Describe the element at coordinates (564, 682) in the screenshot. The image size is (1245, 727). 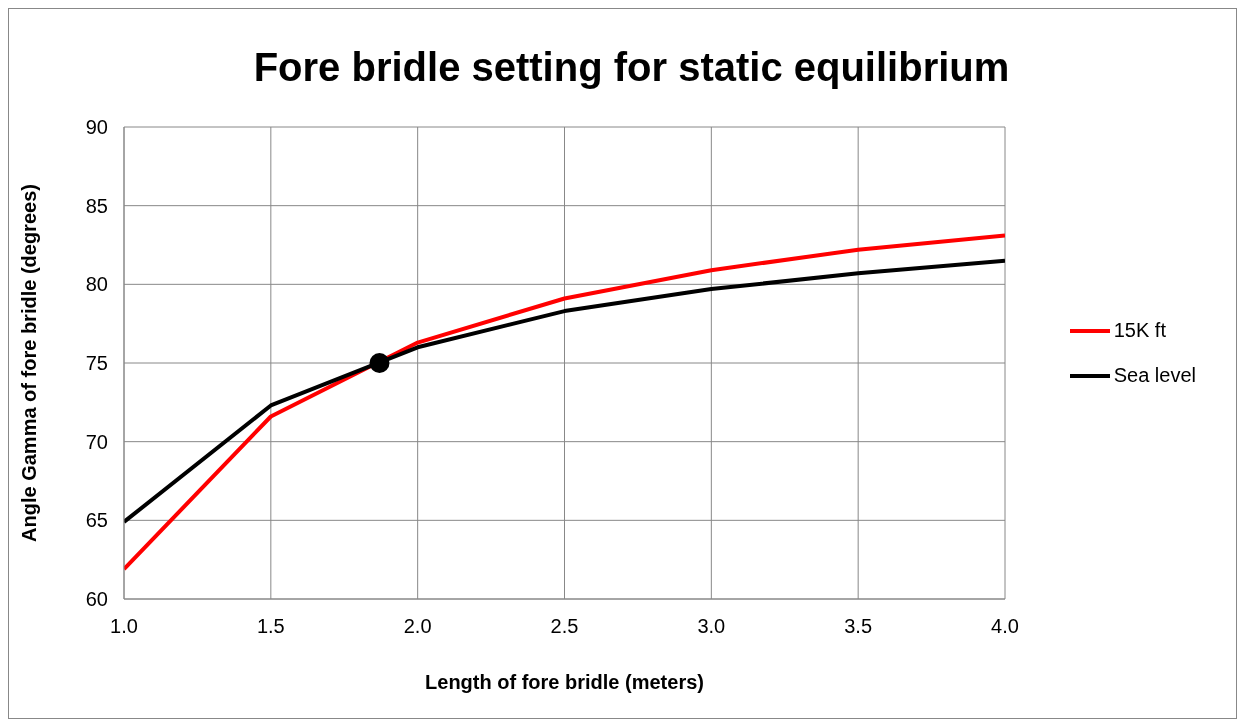
I see `x-axis-title: Length of fore bridle (meters)` at that location.